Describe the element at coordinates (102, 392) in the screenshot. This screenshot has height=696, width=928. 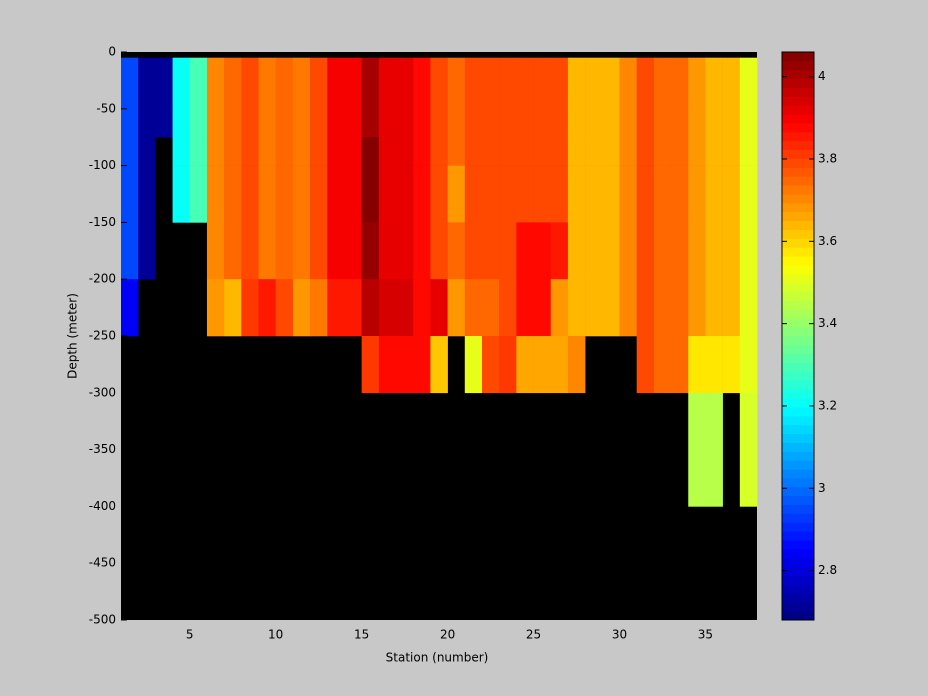
I see `y-tick-label: -300` at that location.